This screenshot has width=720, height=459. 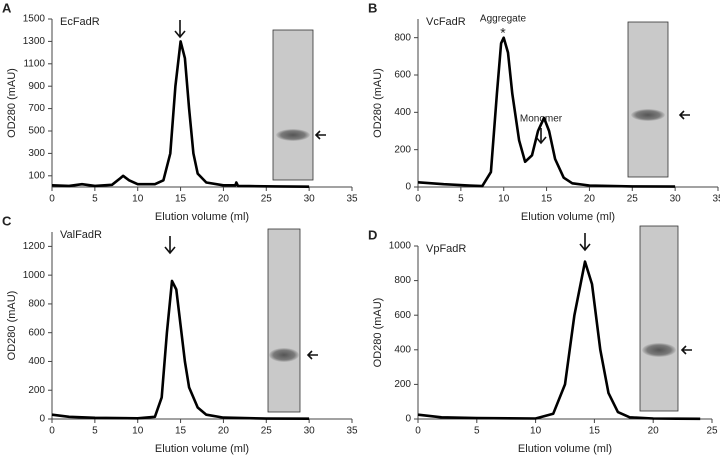 What do you see at coordinates (446, 249) in the screenshot?
I see `chart-title: VpFadR` at bounding box center [446, 249].